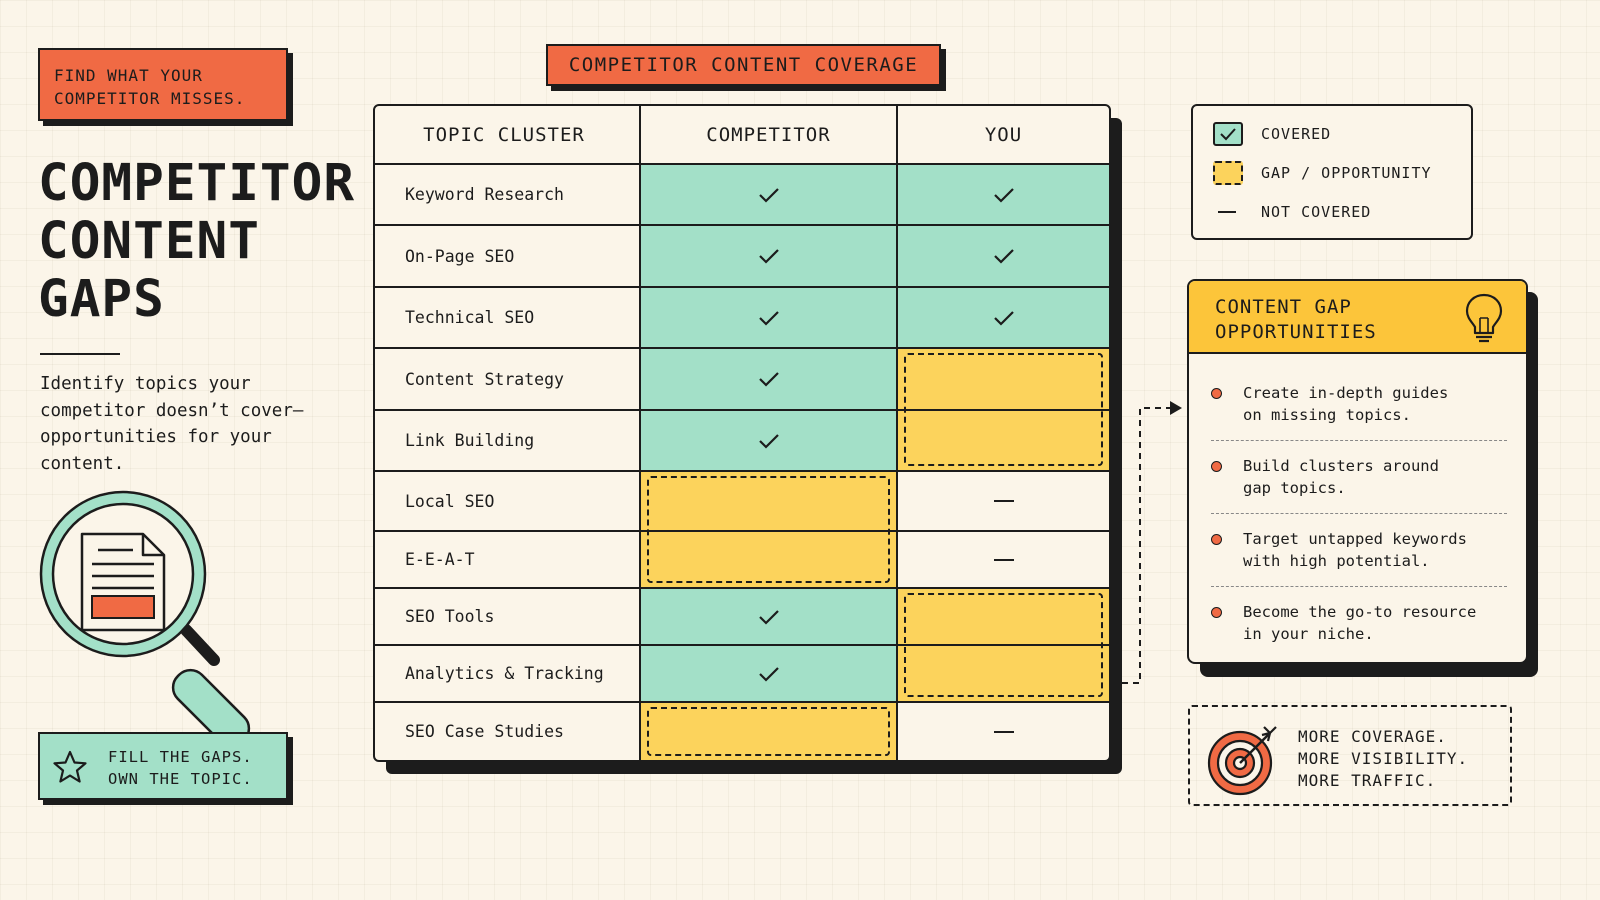  Describe the element at coordinates (508, 256) in the screenshot. I see `topic-cell: On-Page SEO` at that location.